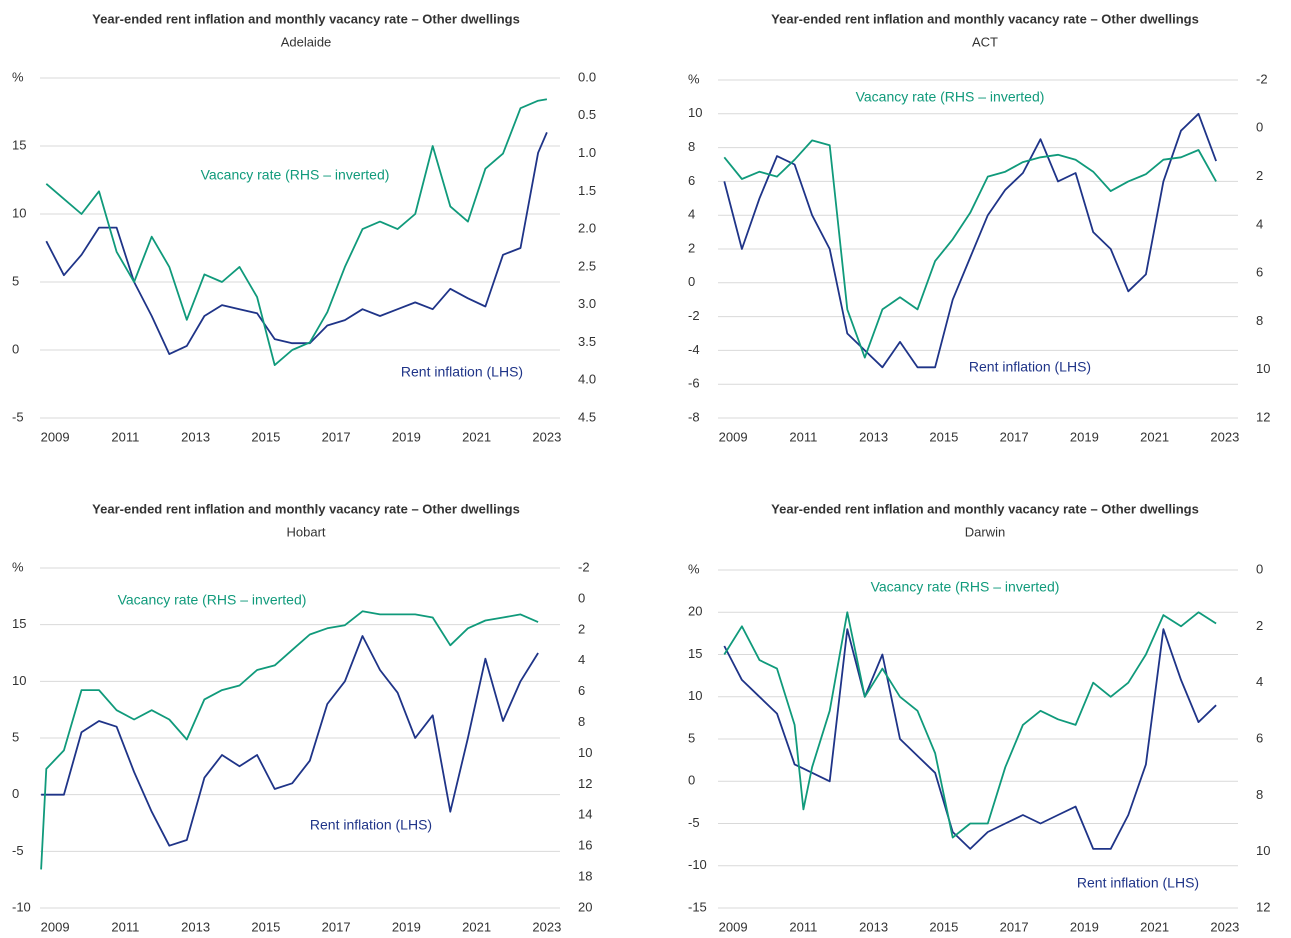 Image resolution: width=1291 pixels, height=938 pixels. I want to click on y-tick-label: 6, so click(691, 180).